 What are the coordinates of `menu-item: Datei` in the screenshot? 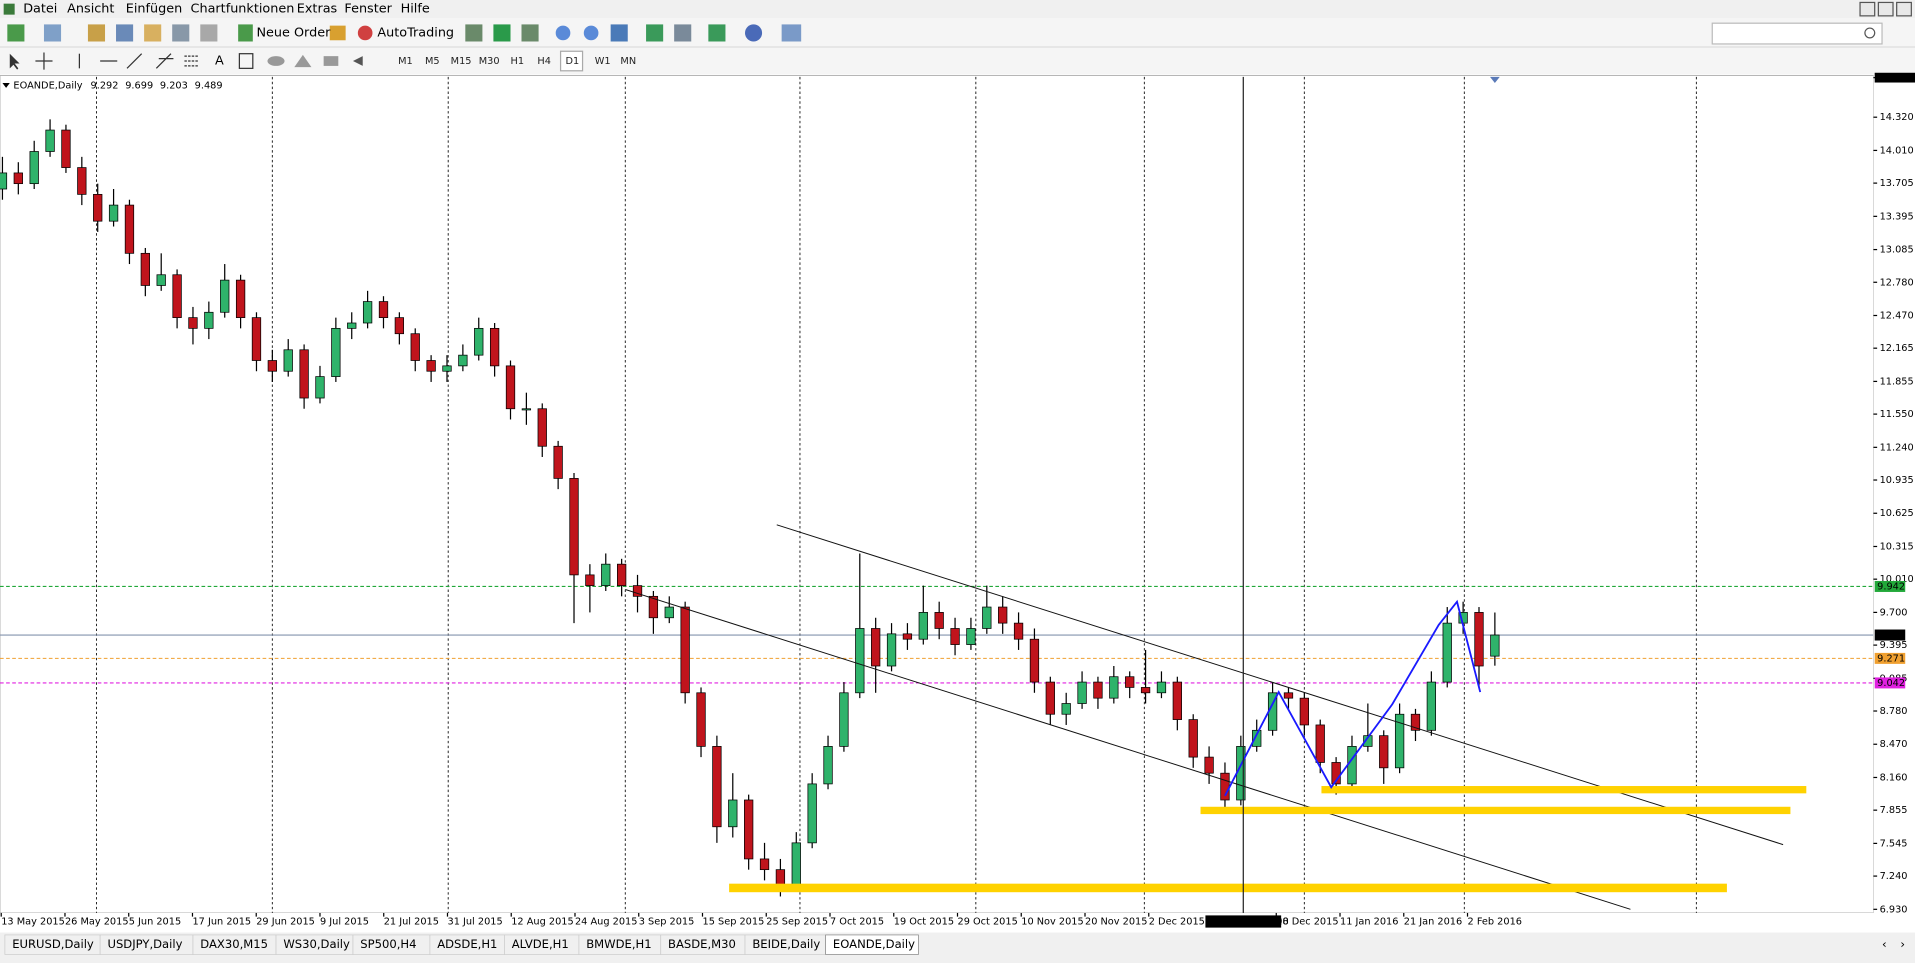 It's located at (40, 9).